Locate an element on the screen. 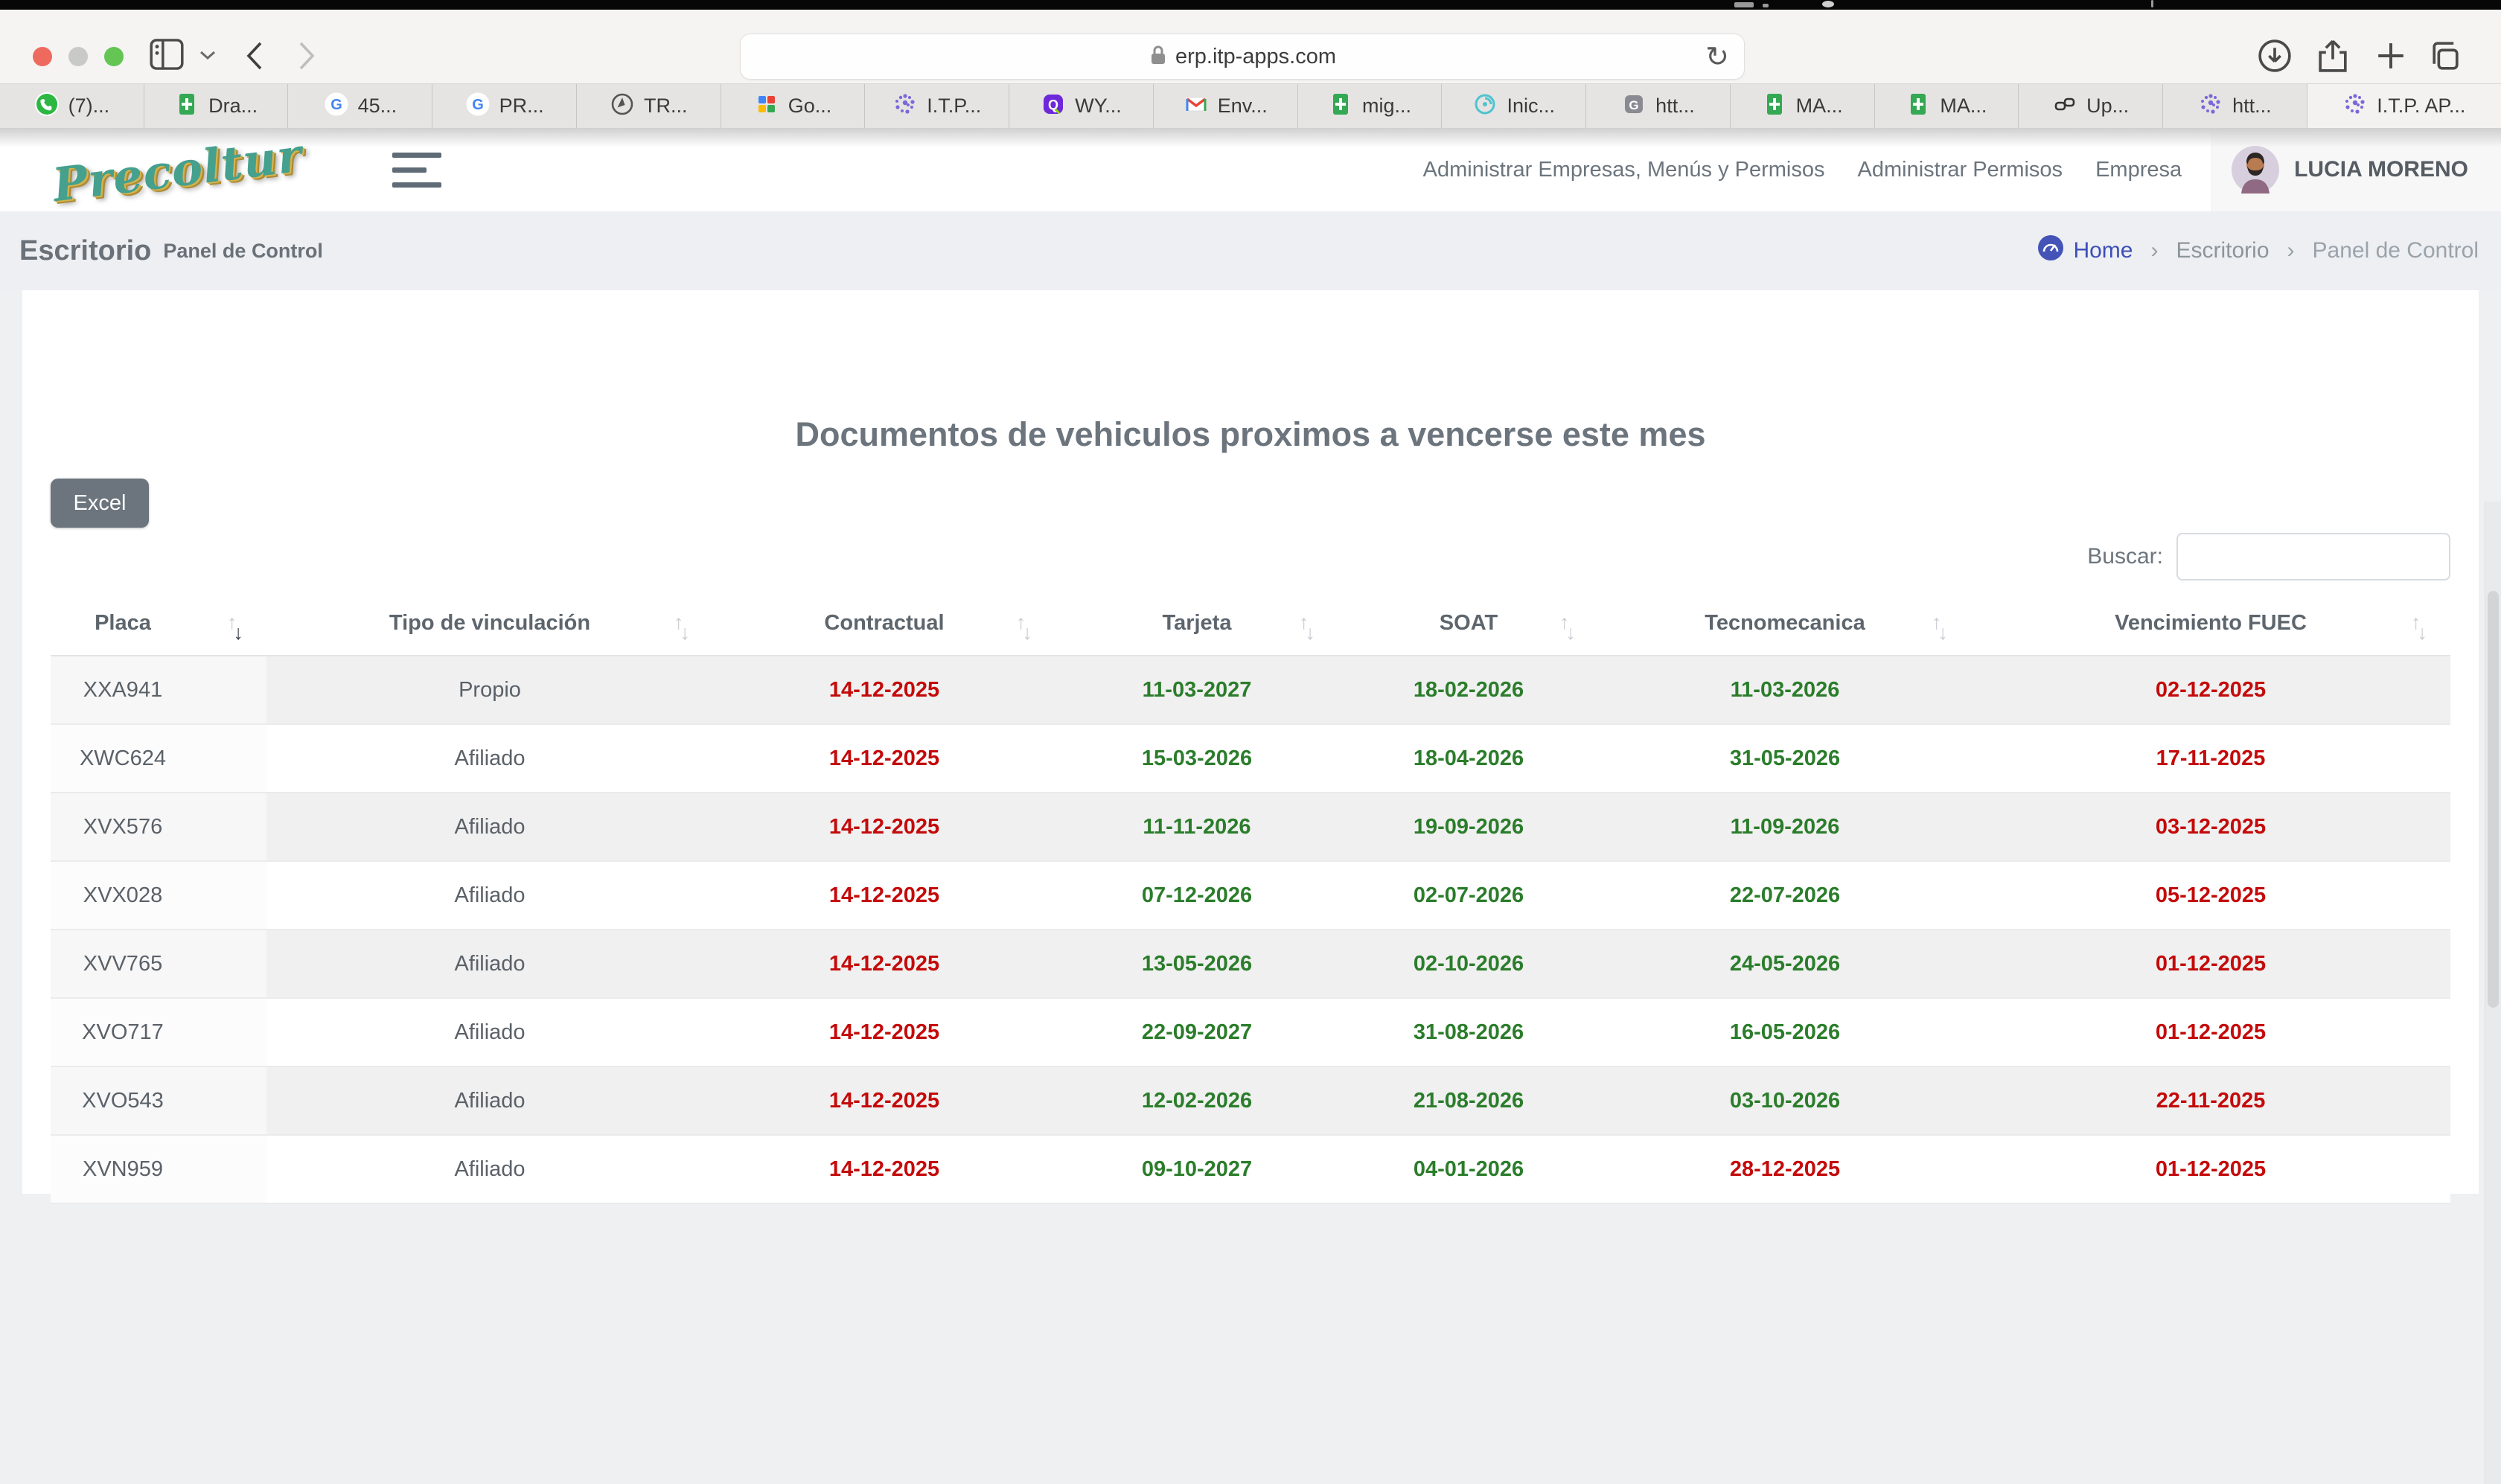 The width and height of the screenshot is (2501, 1484). avatar is located at coordinates (2256, 170).